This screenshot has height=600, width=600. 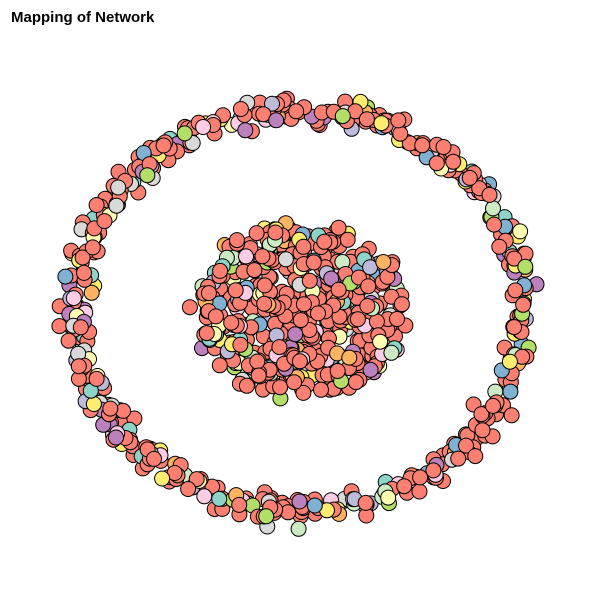 I want to click on page-title: Mapping of Network, so click(x=83, y=17).